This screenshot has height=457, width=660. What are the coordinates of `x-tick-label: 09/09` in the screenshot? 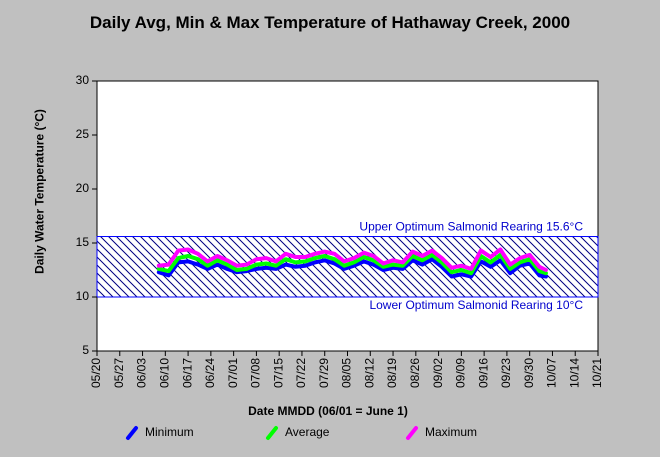 It's located at (461, 373).